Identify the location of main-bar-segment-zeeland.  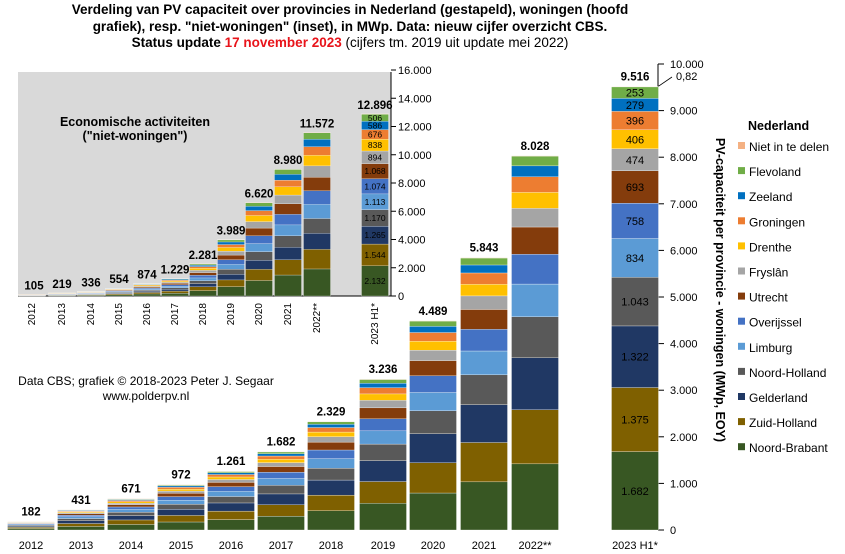
(181, 486).